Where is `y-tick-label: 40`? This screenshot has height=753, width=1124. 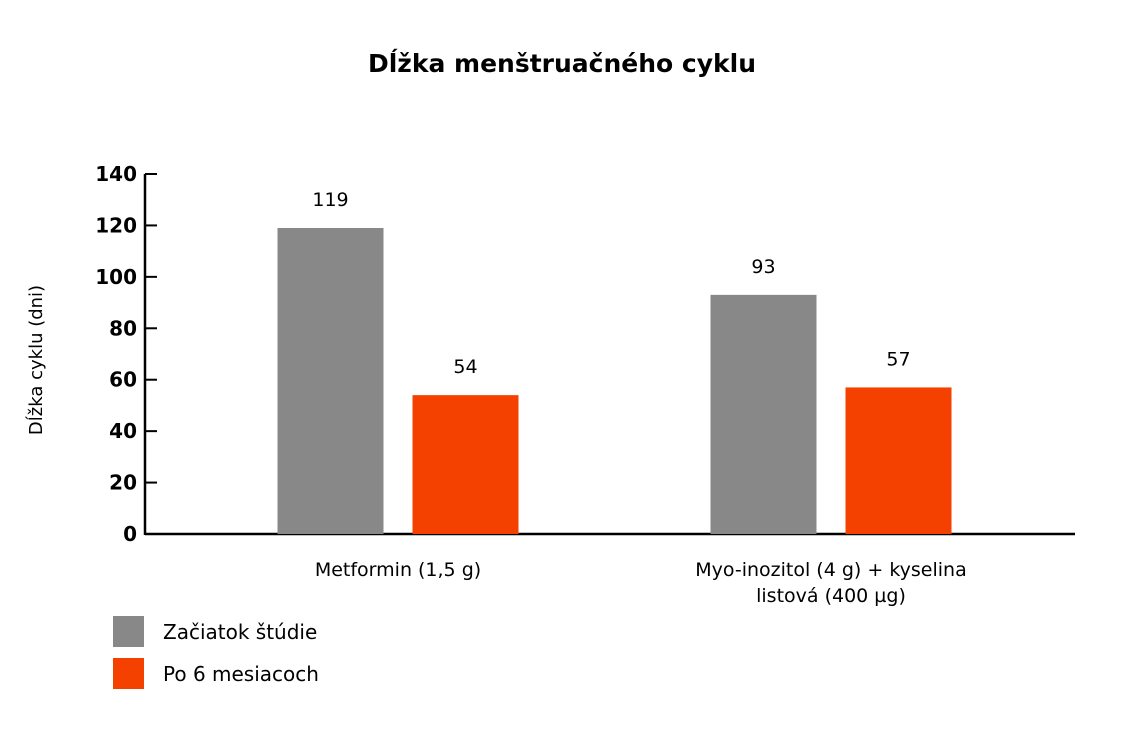 y-tick-label: 40 is located at coordinates (123, 431).